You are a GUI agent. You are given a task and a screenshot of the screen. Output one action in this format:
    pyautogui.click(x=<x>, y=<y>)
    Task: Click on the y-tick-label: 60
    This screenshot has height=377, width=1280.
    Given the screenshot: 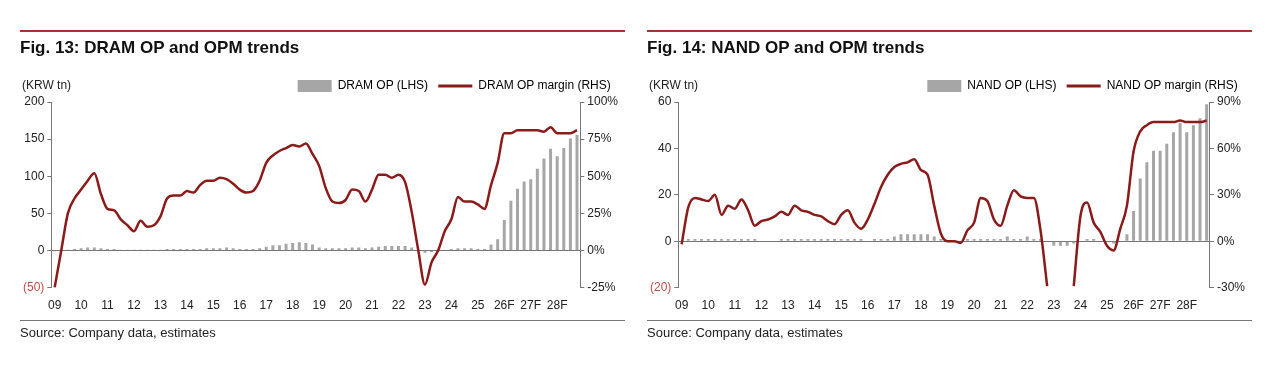 What is the action you would take?
    pyautogui.click(x=664, y=101)
    